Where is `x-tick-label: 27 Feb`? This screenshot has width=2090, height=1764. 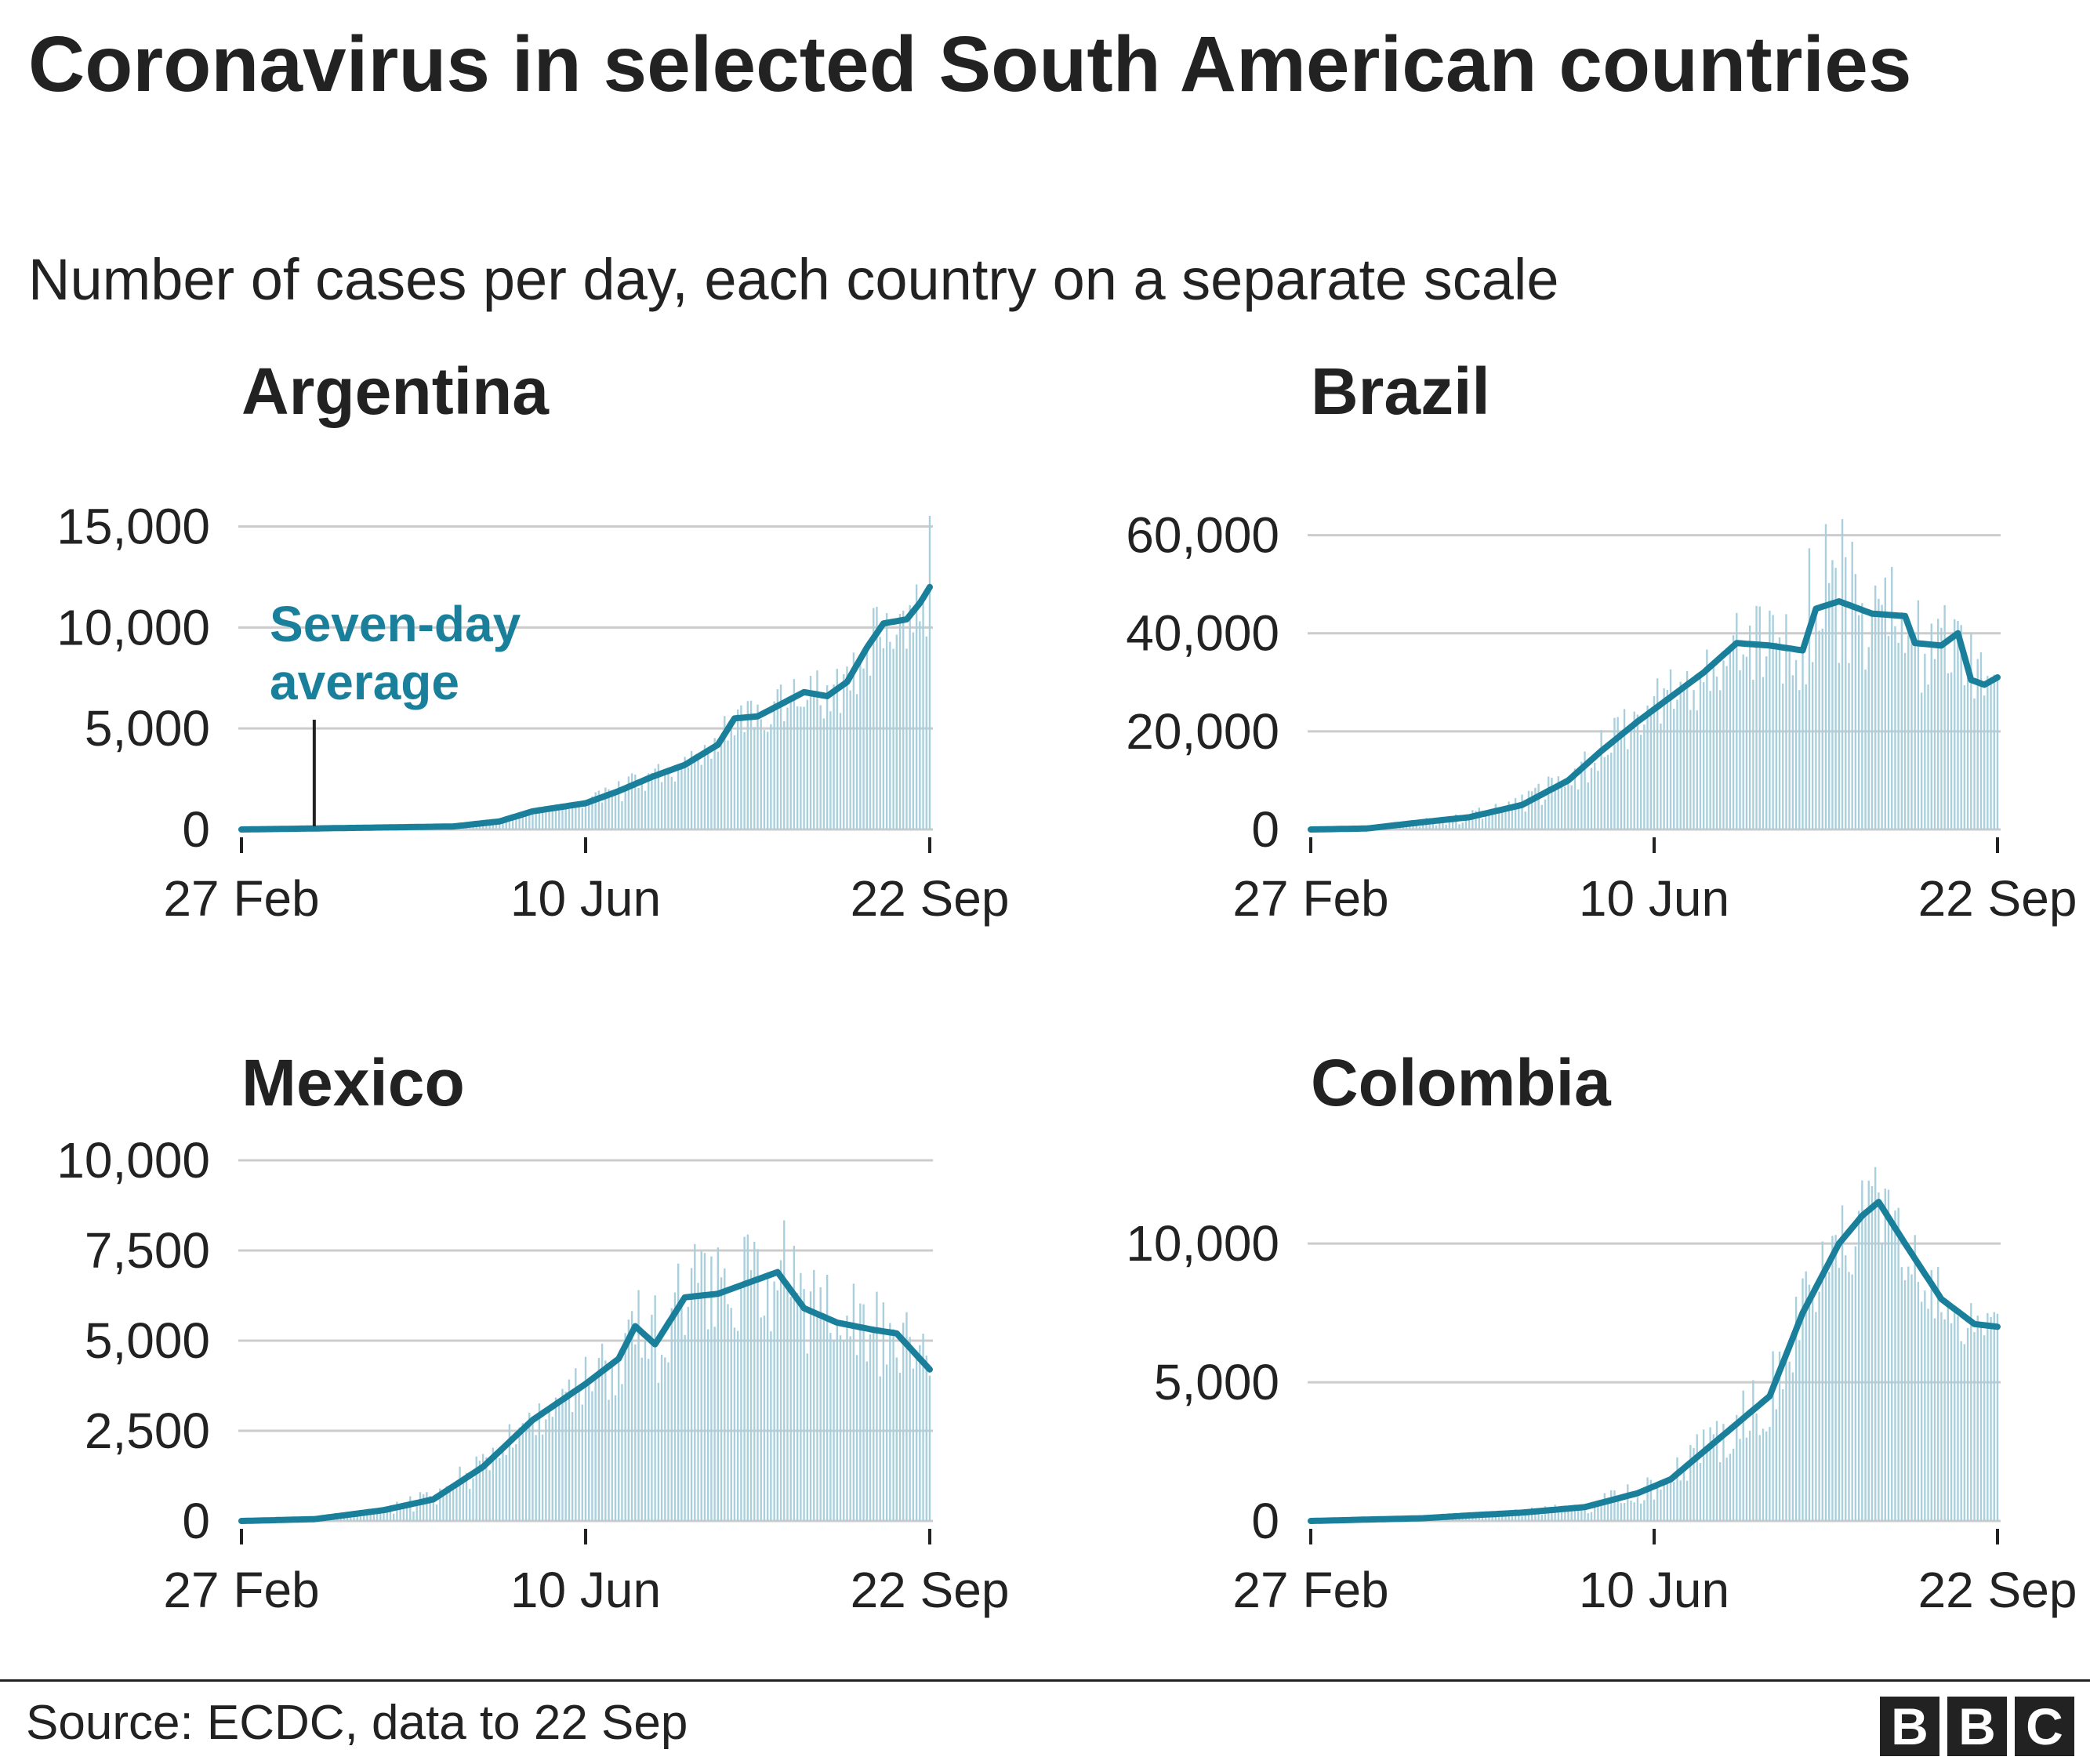
x-tick-label: 27 Feb is located at coordinates (241, 1590).